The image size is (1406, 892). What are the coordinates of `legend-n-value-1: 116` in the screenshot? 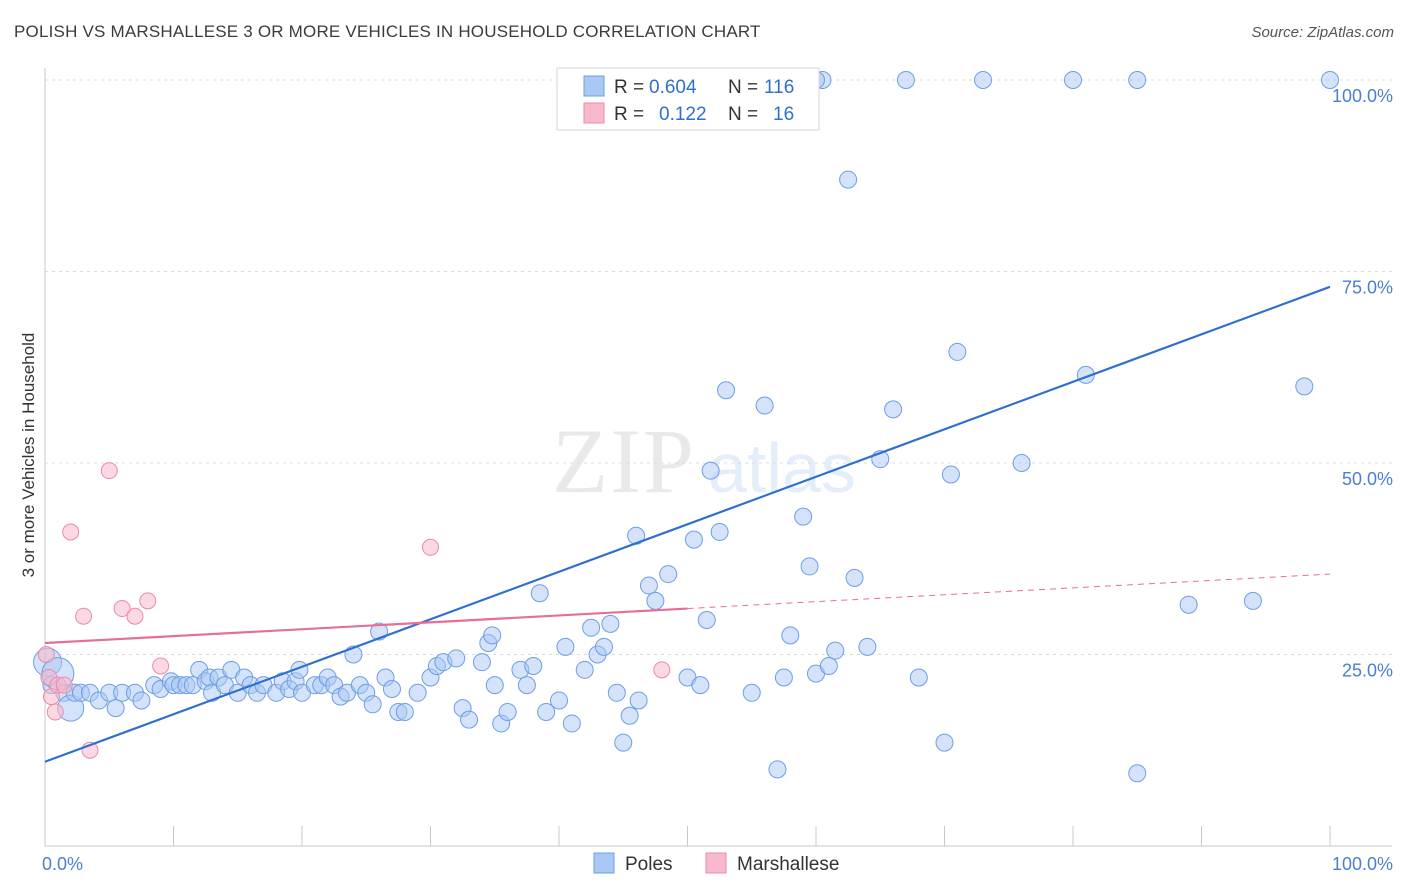 It's located at (779, 87).